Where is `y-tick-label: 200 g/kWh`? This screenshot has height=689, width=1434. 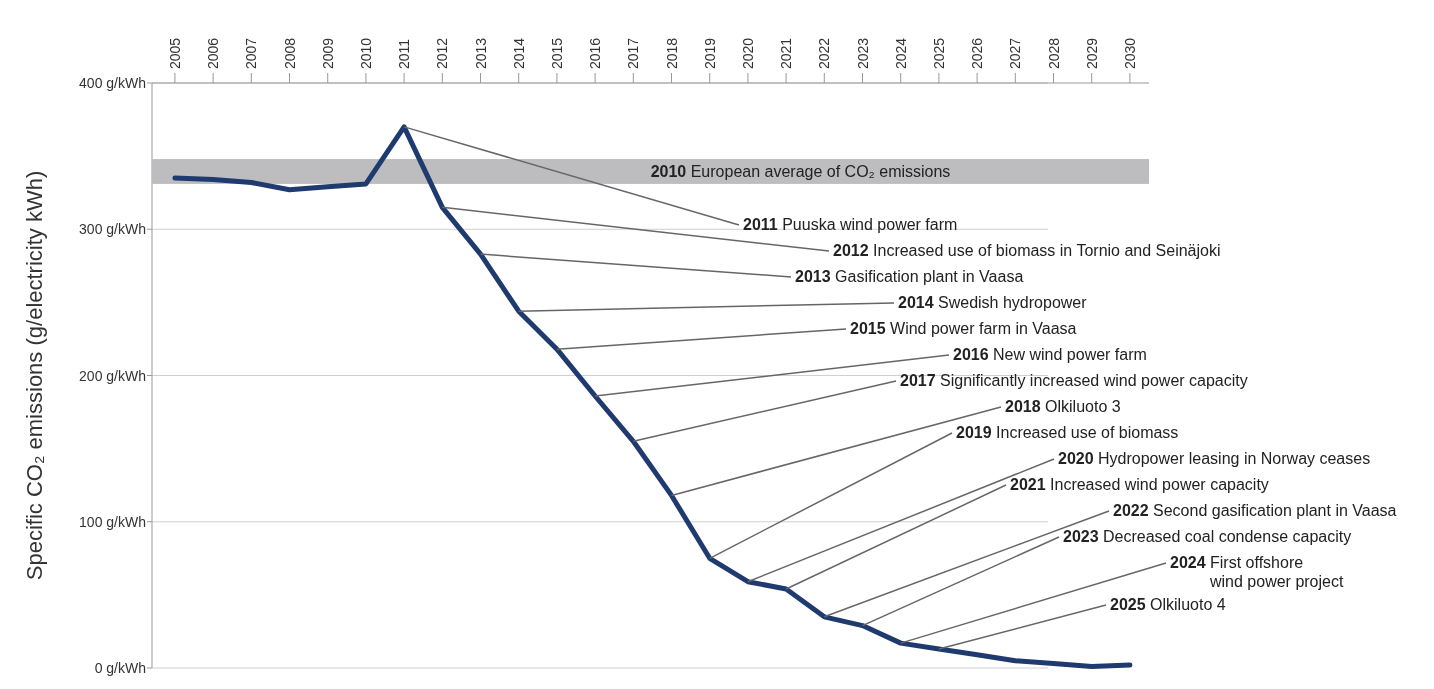 y-tick-label: 200 g/kWh is located at coordinates (112, 375).